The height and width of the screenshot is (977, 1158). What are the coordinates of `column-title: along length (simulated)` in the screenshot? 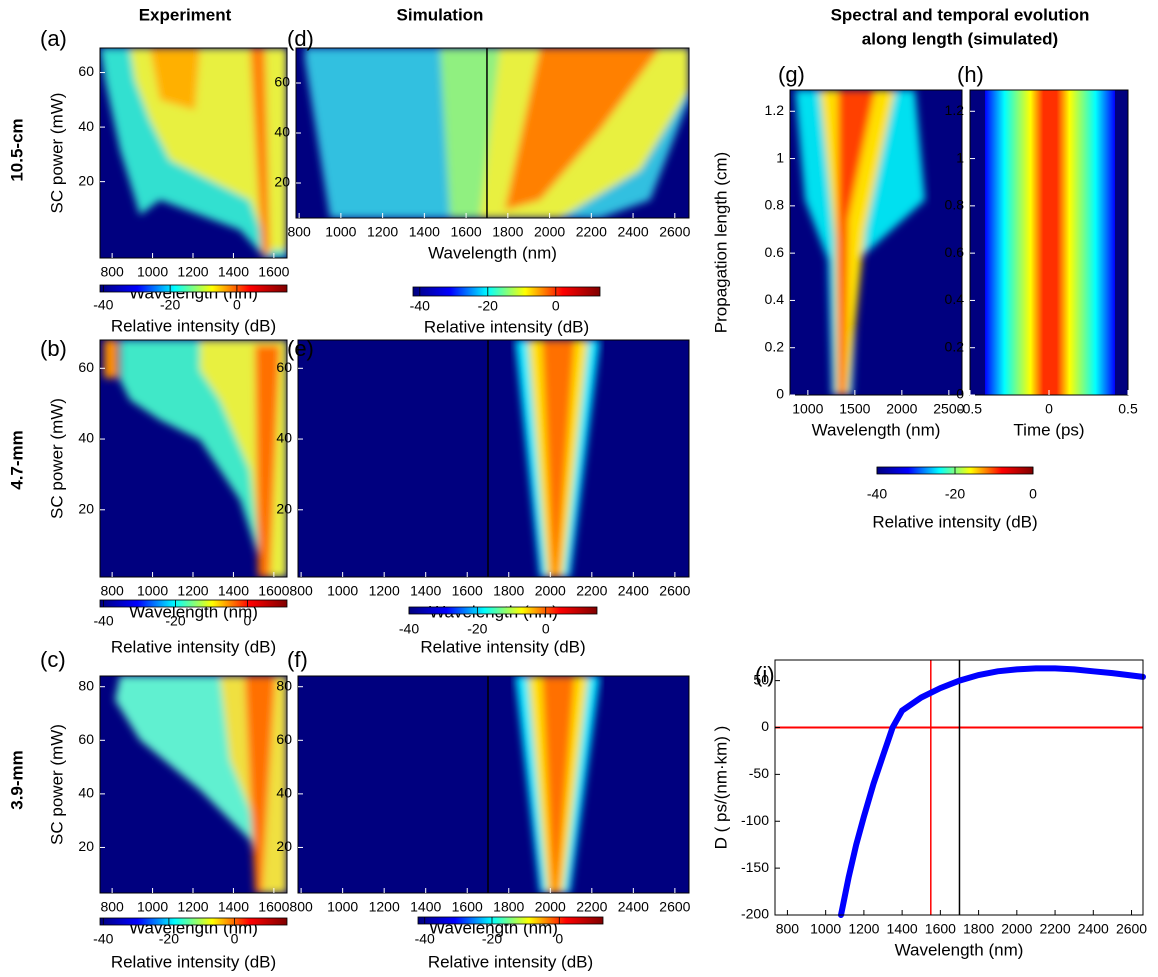 It's located at (960, 38).